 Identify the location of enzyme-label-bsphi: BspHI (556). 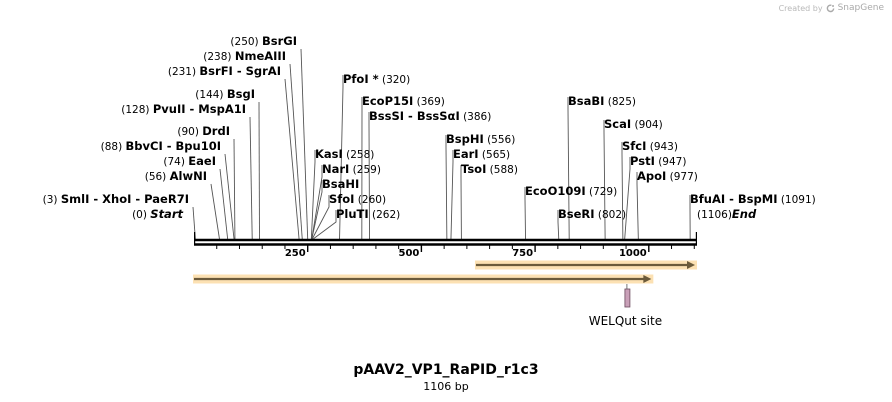
(480, 139).